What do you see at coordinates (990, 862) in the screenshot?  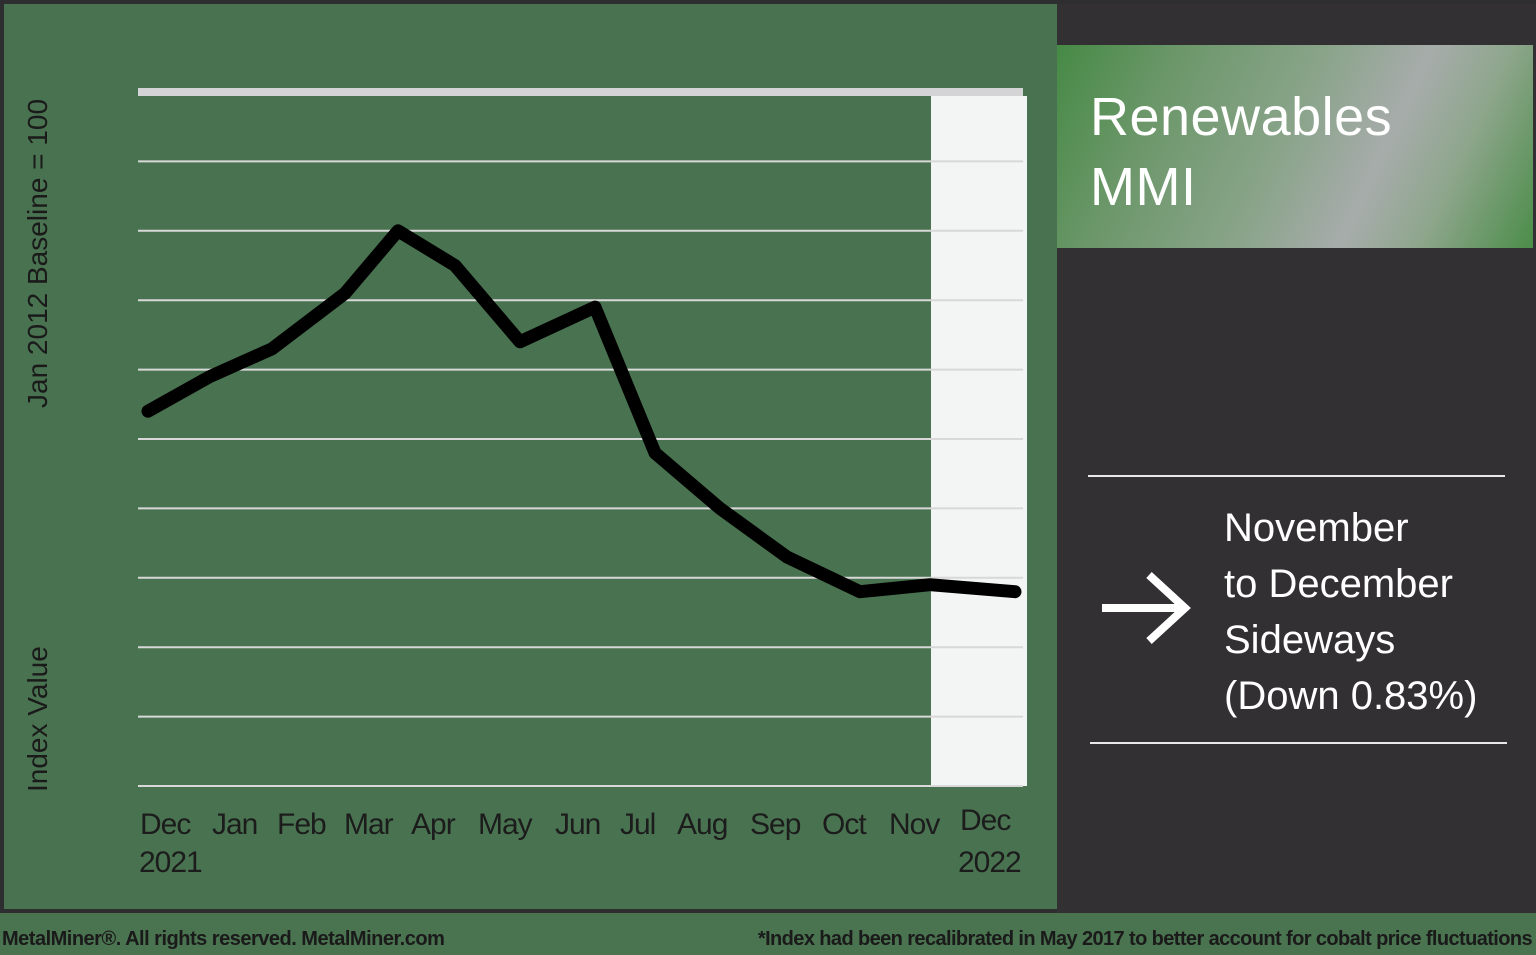 I see `x-year-end: 2022` at bounding box center [990, 862].